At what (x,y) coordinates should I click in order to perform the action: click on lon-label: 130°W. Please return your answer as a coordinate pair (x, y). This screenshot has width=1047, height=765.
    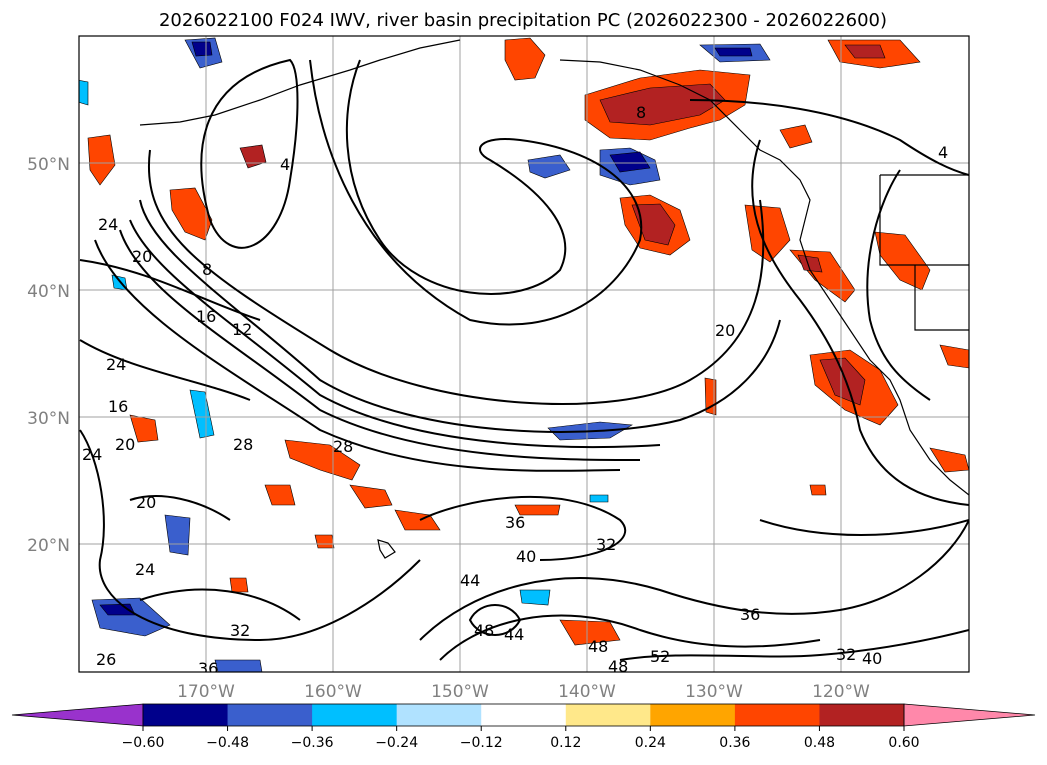
    Looking at the image, I should click on (714, 692).